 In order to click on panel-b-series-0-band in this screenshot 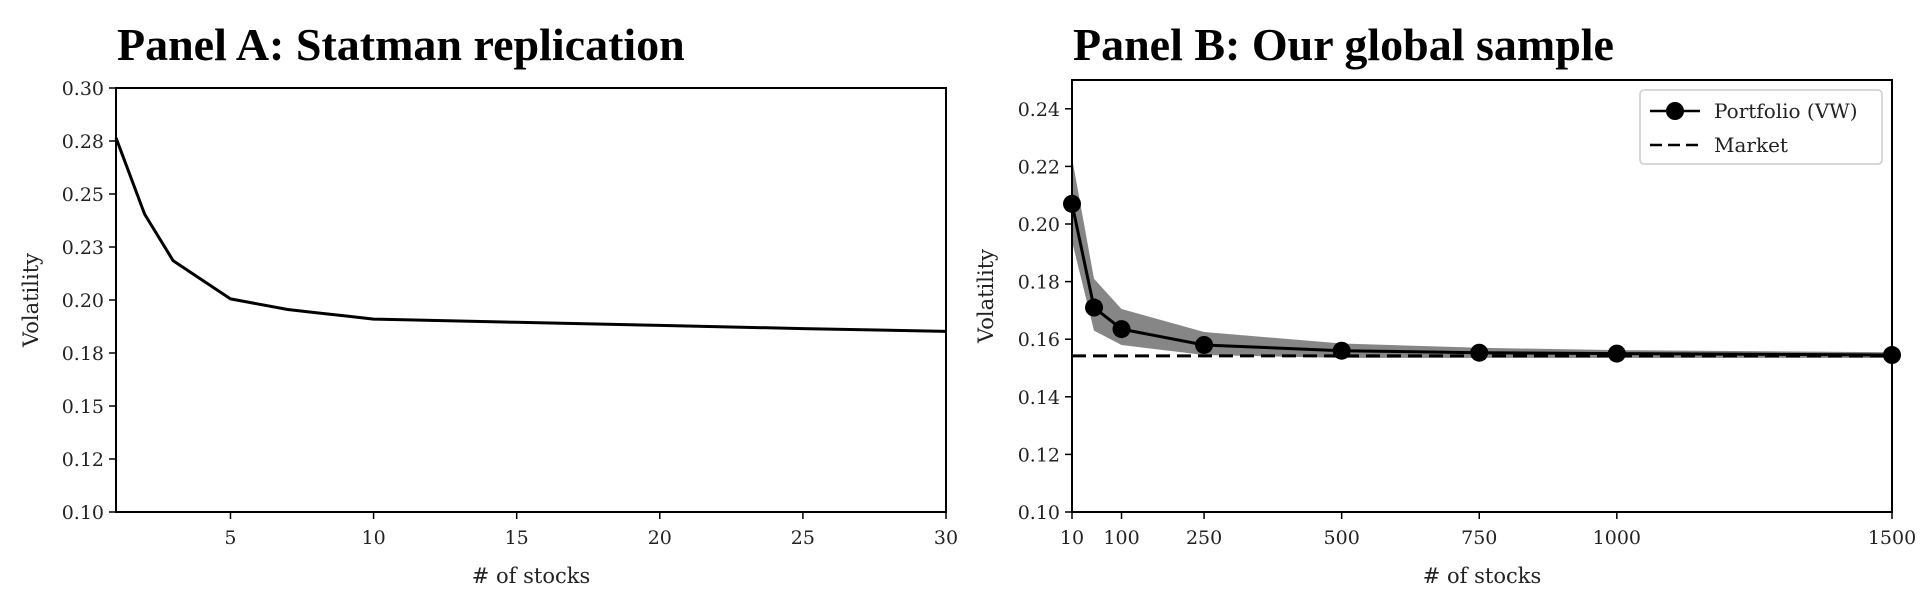, I will do `click(1482, 257)`.